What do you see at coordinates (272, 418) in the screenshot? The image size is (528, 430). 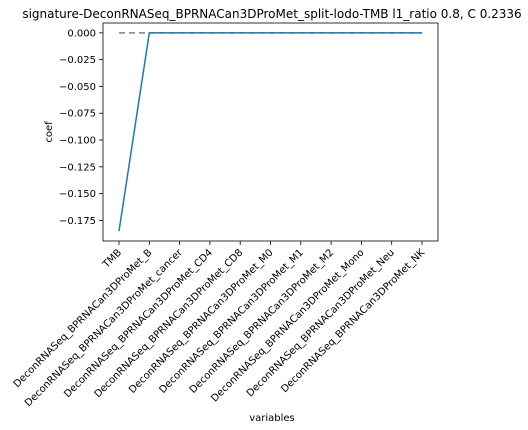 I see `x-axis-label: variables` at bounding box center [272, 418].